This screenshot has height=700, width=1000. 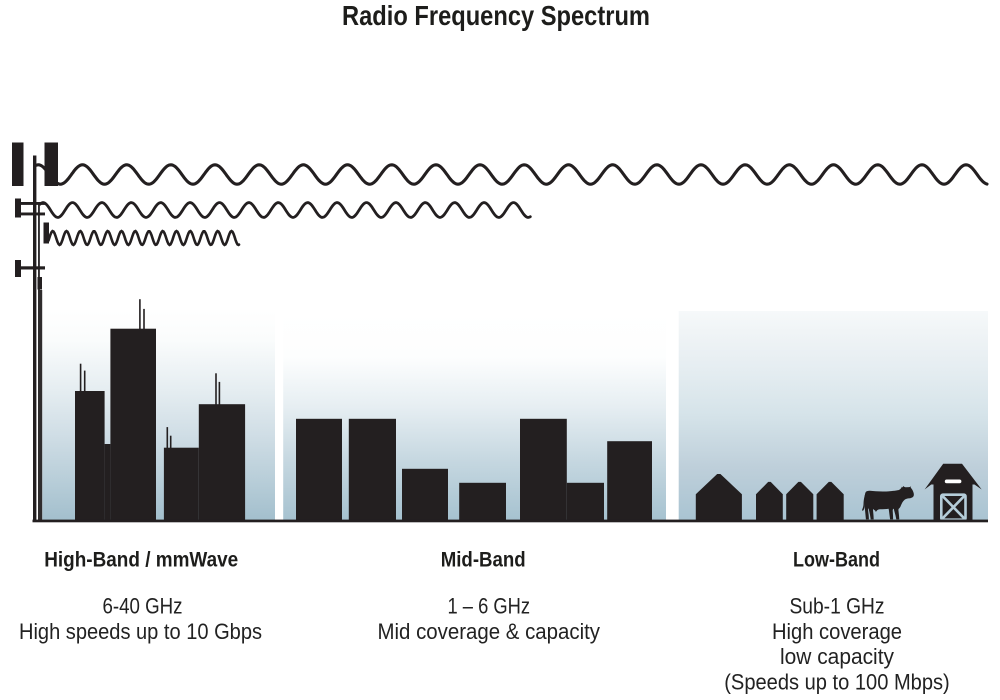 I want to click on svg-text: High-Band / mmWave, so click(x=141, y=559).